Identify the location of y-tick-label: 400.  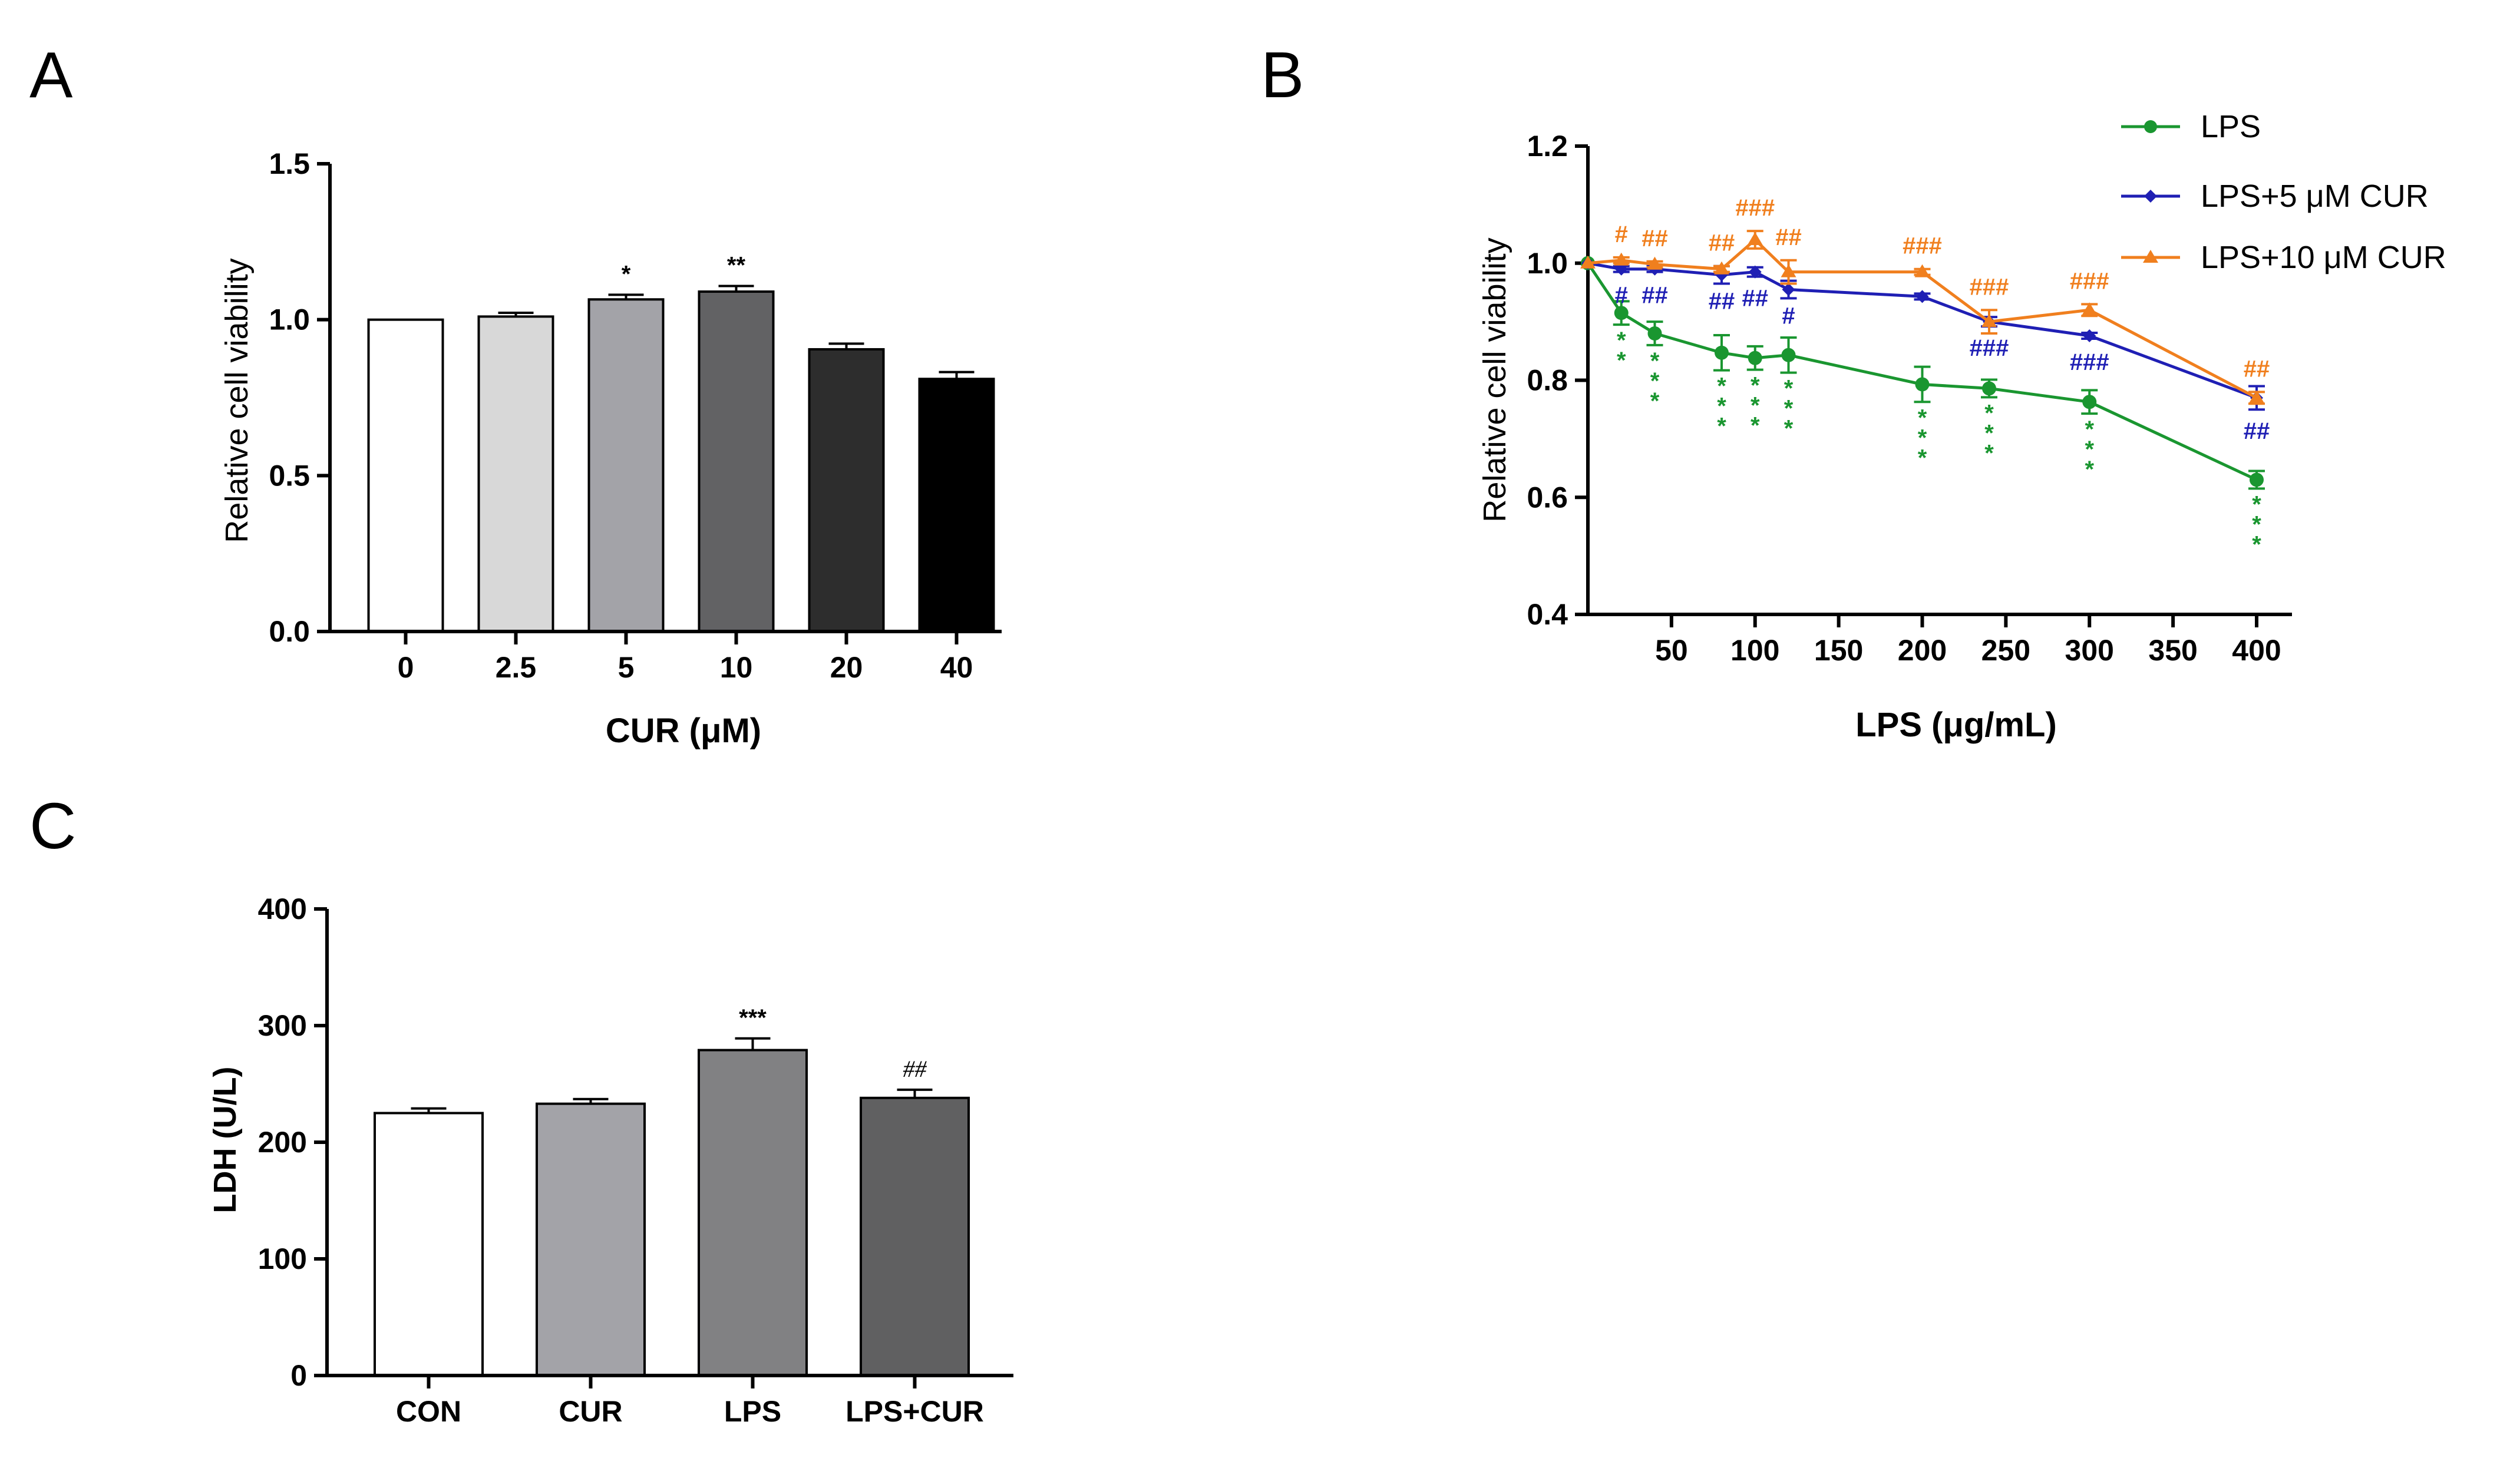
(282, 908).